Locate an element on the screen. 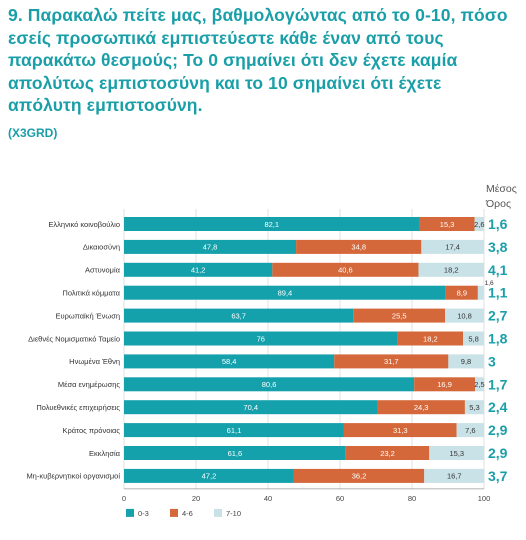  category-label: Πολυεθνικές επιχειρήσεις is located at coordinates (78, 407).